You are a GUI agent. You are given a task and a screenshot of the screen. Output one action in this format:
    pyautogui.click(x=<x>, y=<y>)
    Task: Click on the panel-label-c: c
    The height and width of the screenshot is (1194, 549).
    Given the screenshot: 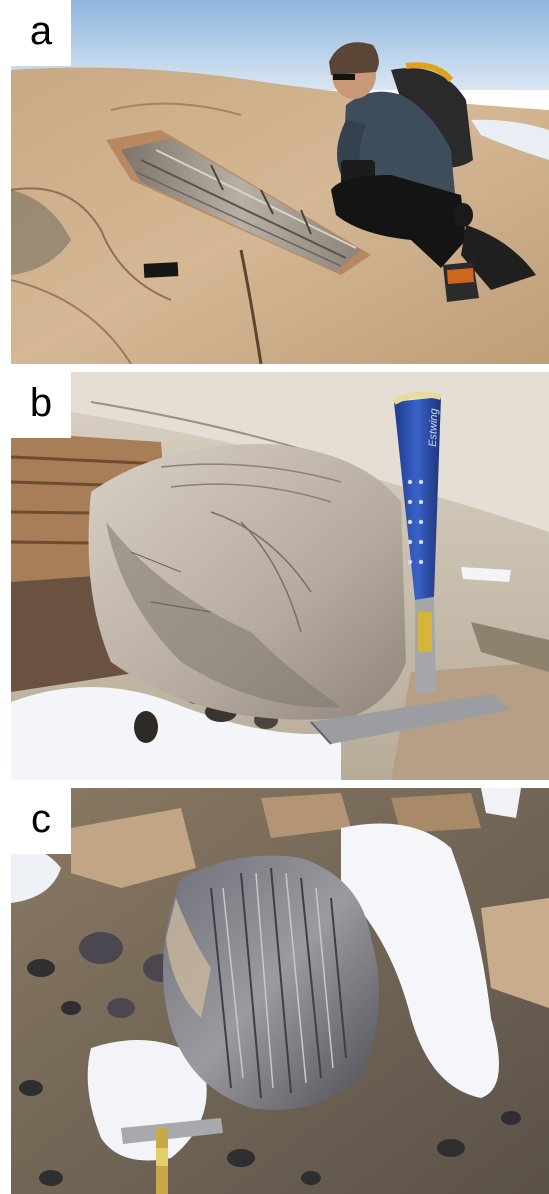 What is the action you would take?
    pyautogui.click(x=41, y=821)
    